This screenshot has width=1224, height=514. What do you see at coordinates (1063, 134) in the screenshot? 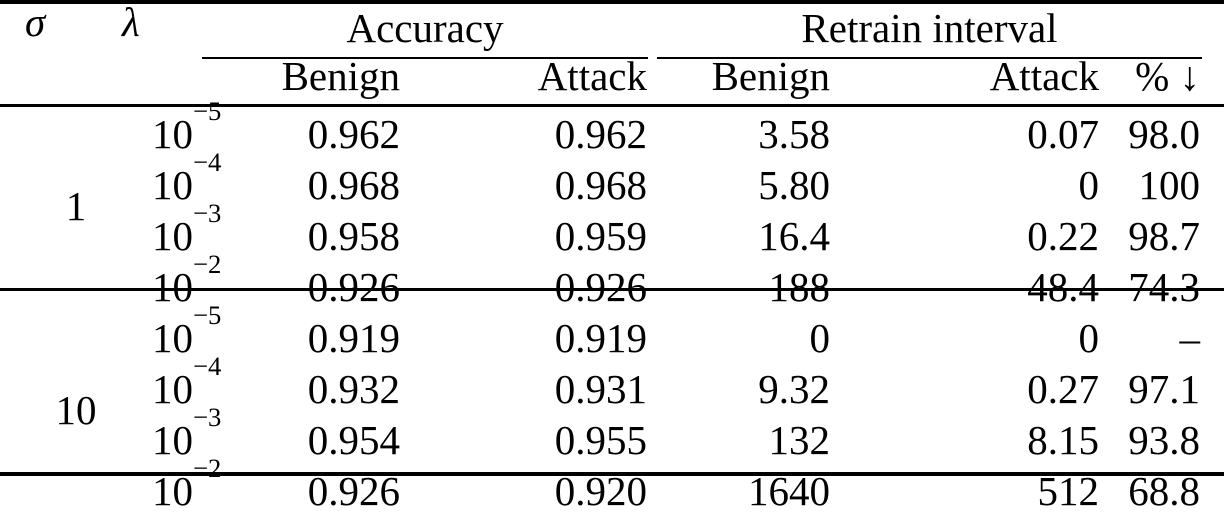
I see `cell-retrain-attack: 0.07` at bounding box center [1063, 134].